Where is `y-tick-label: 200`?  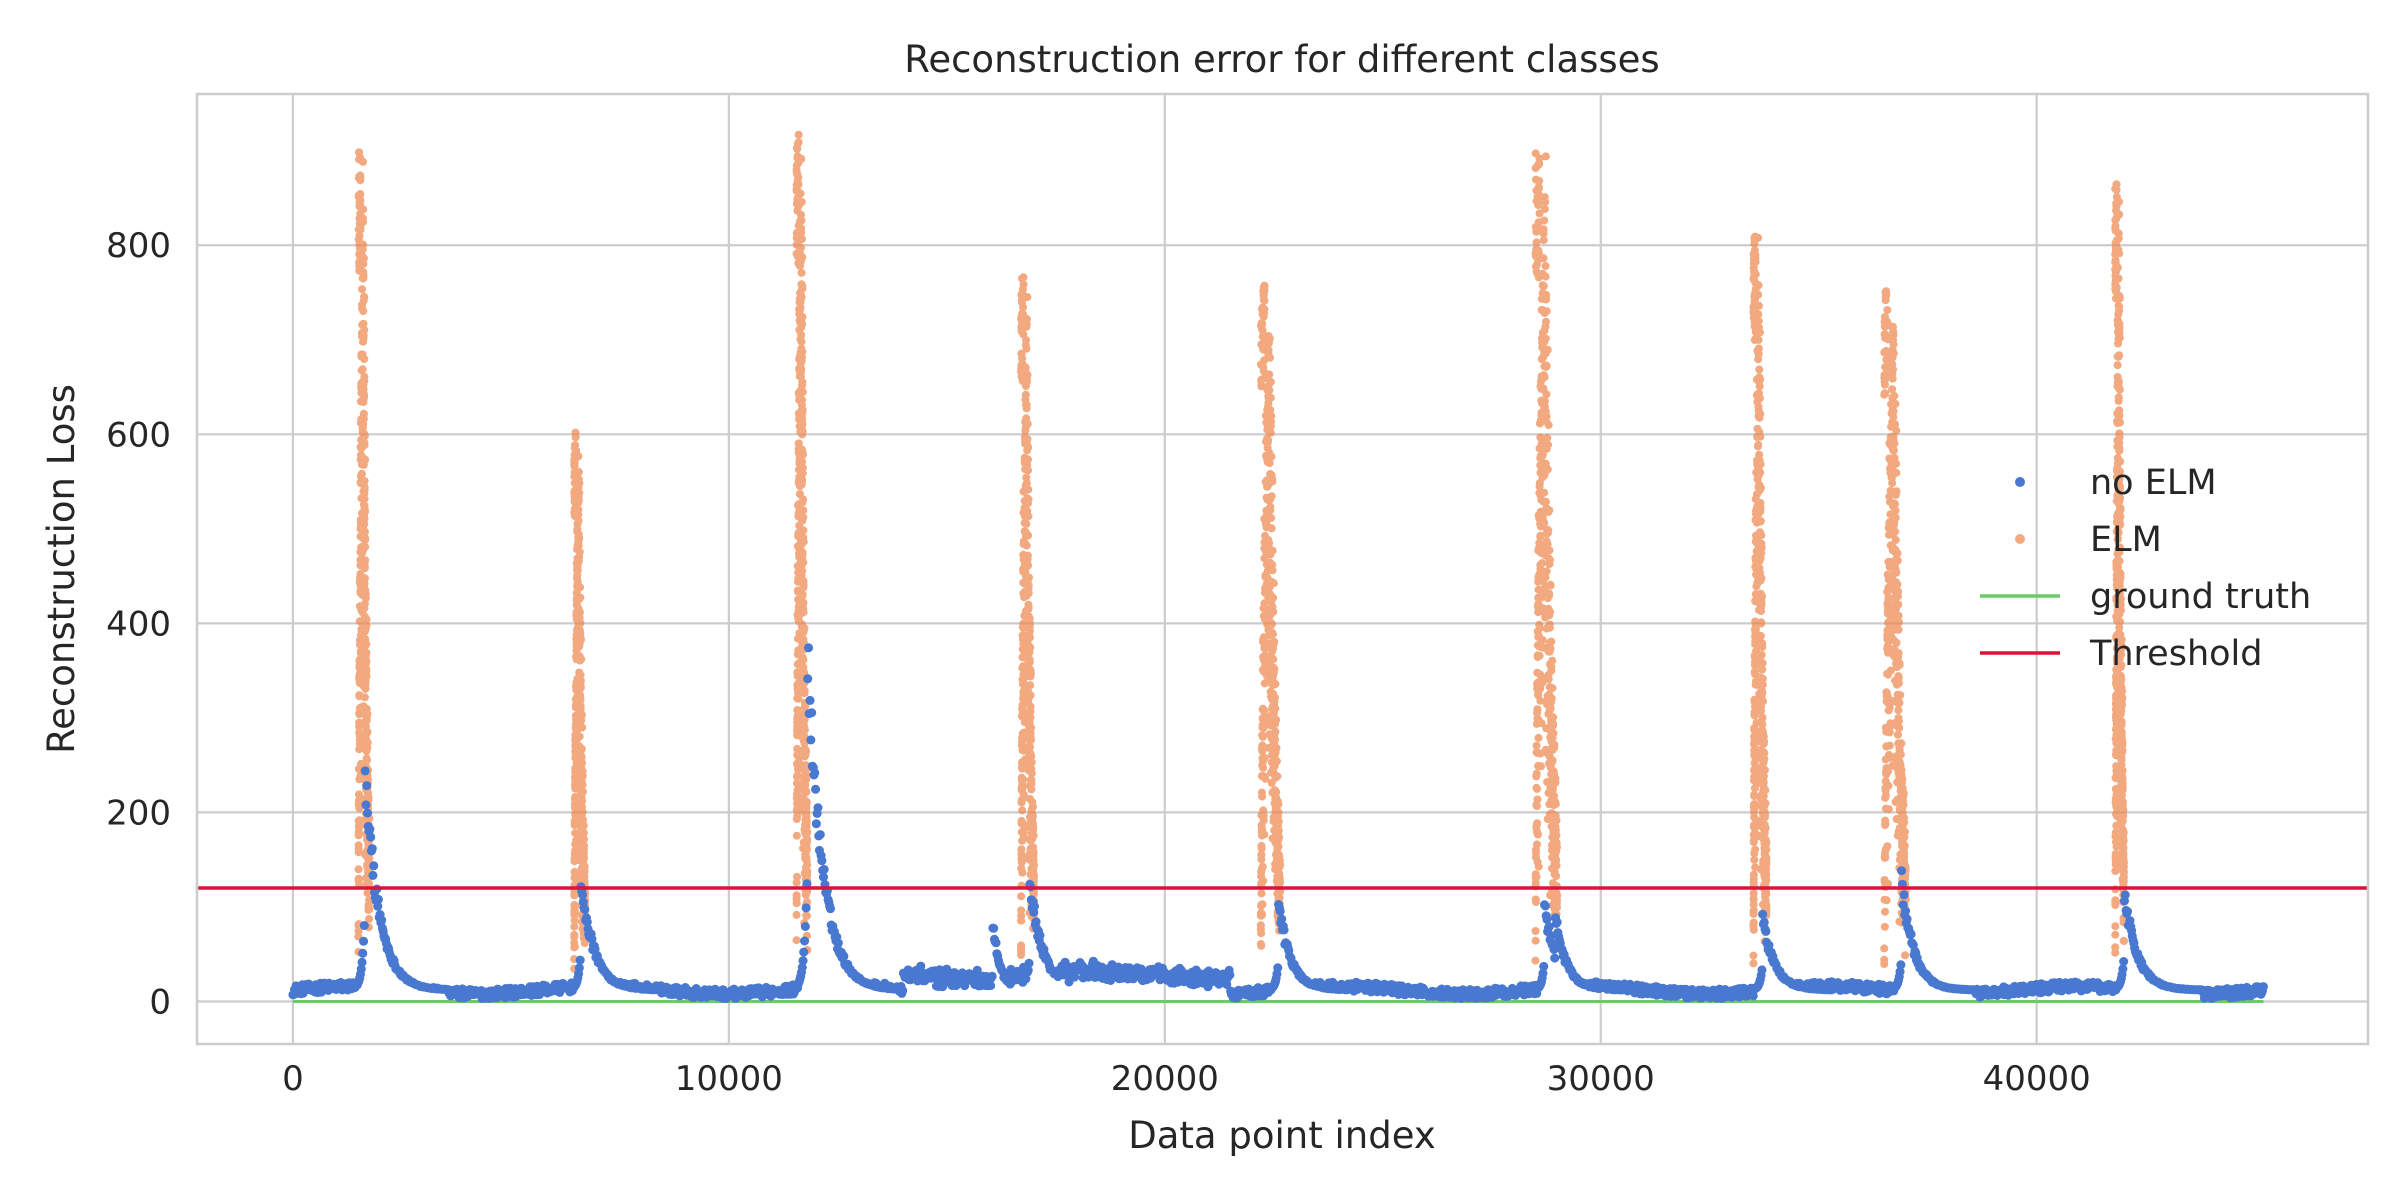
y-tick-label: 200 is located at coordinates (138, 813).